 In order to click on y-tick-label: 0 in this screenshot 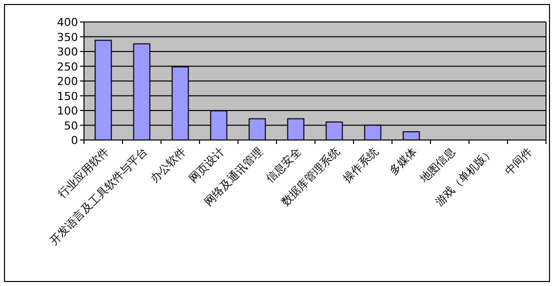, I will do `click(74, 140)`.